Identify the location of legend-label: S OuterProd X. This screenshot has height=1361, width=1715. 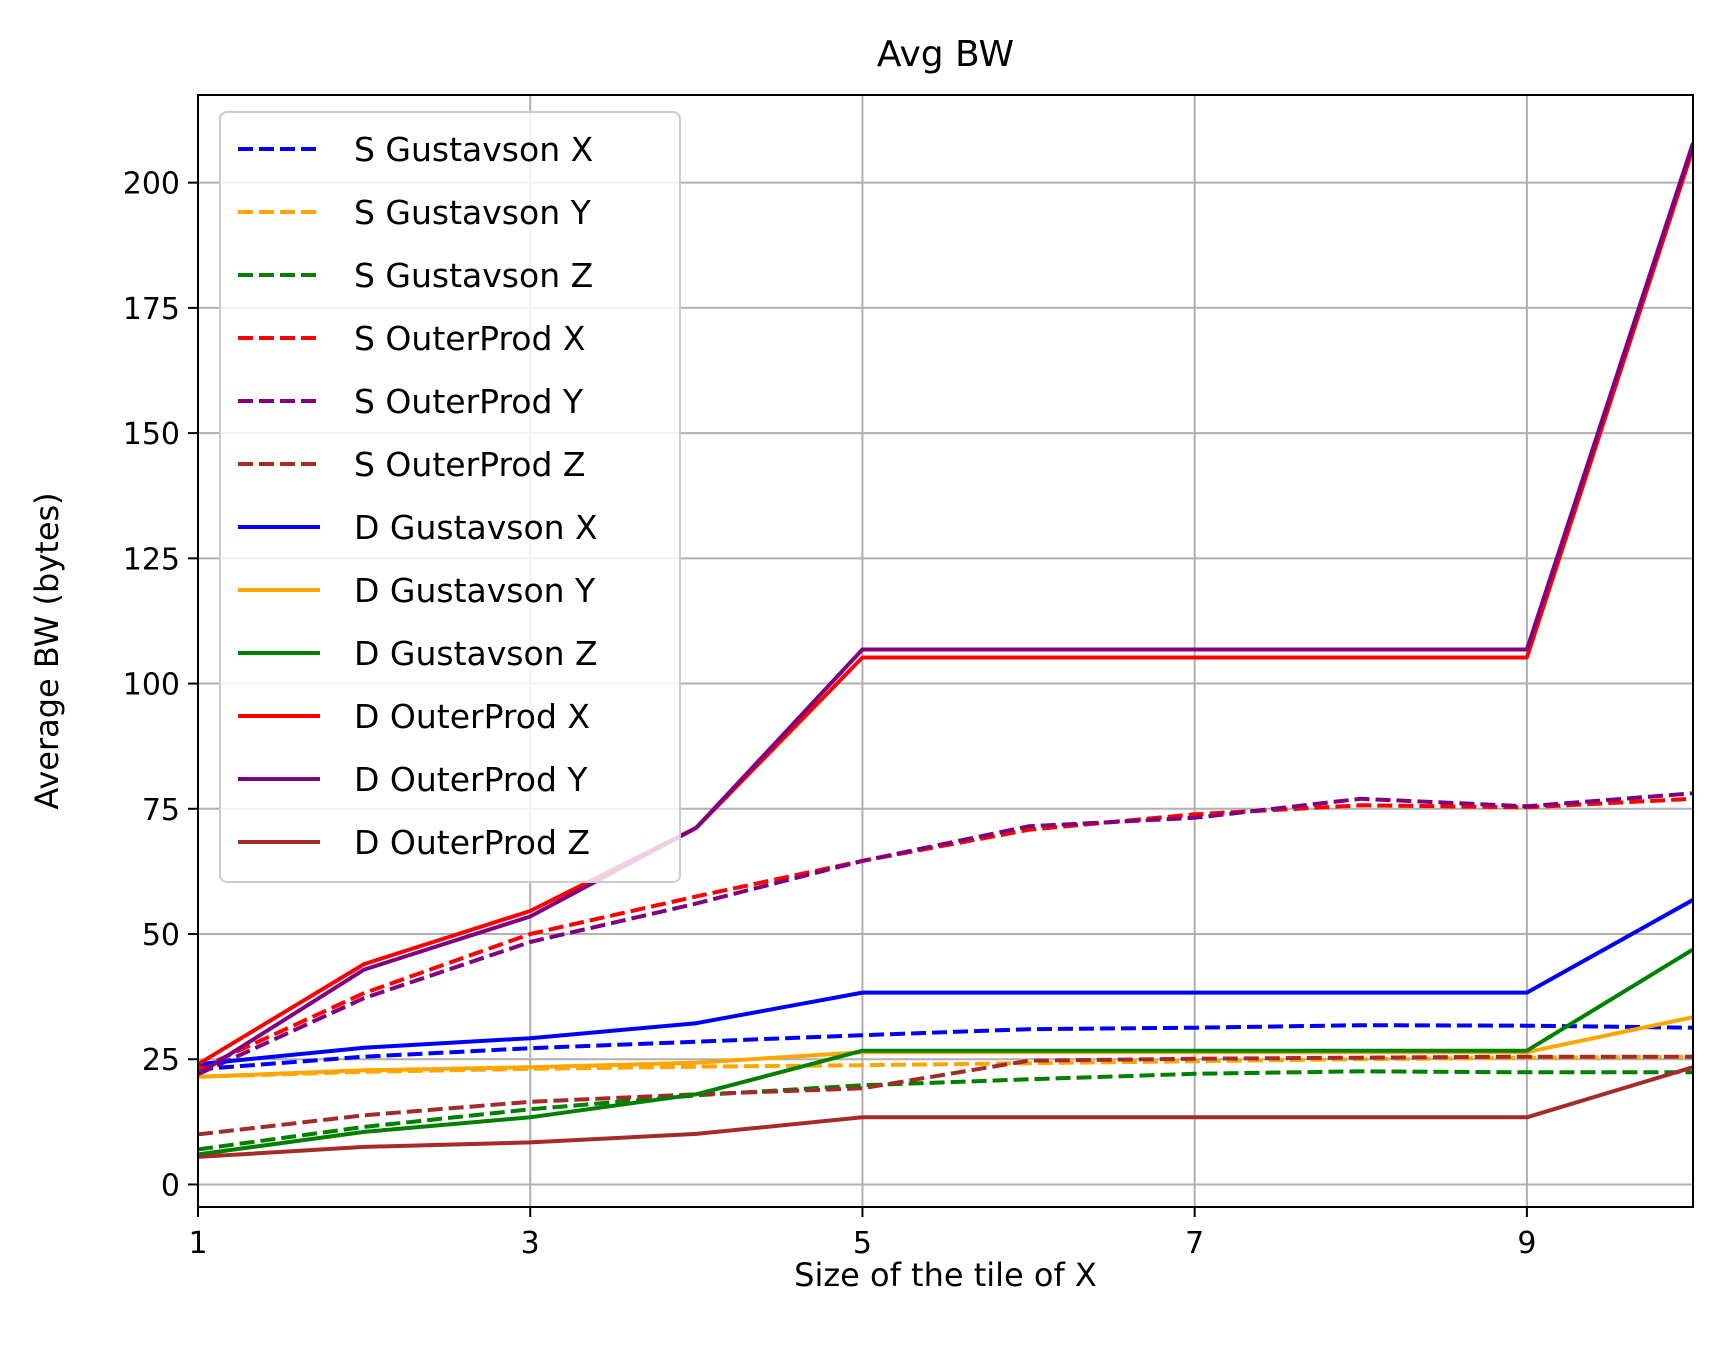
(470, 338).